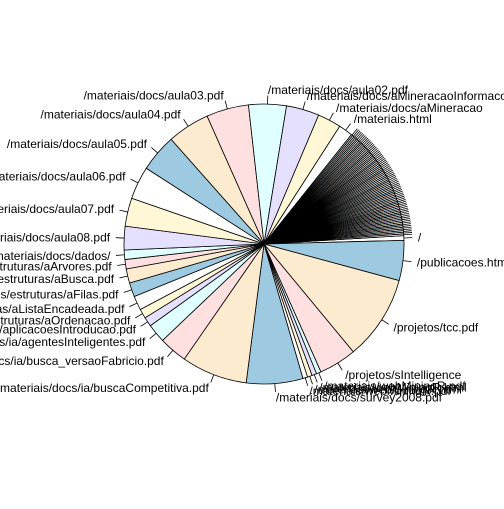 Image resolution: width=504 pixels, height=509 pixels. I want to click on pie-slice-label: /materiais/docs/dados/, so click(55, 256).